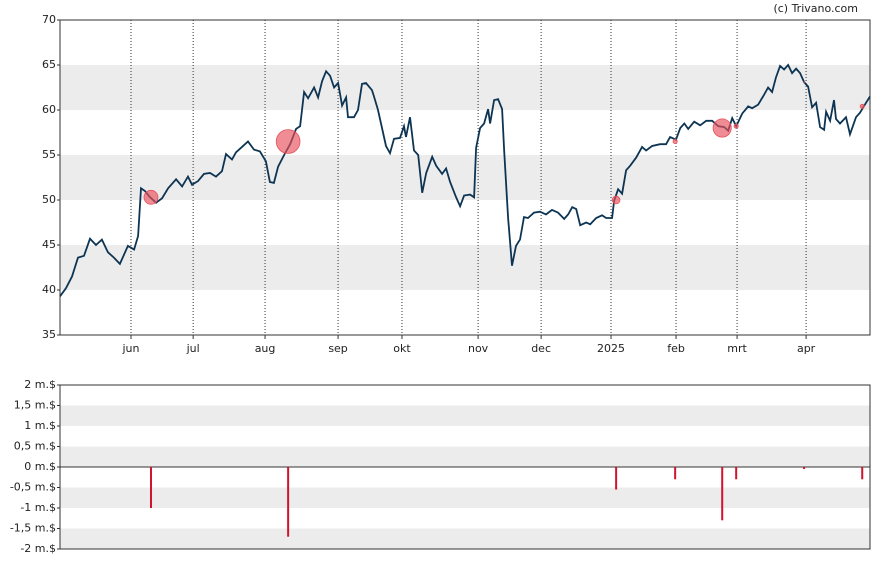 This screenshot has width=888, height=565. I want to click on y-tick-label: 50, so click(49, 199).